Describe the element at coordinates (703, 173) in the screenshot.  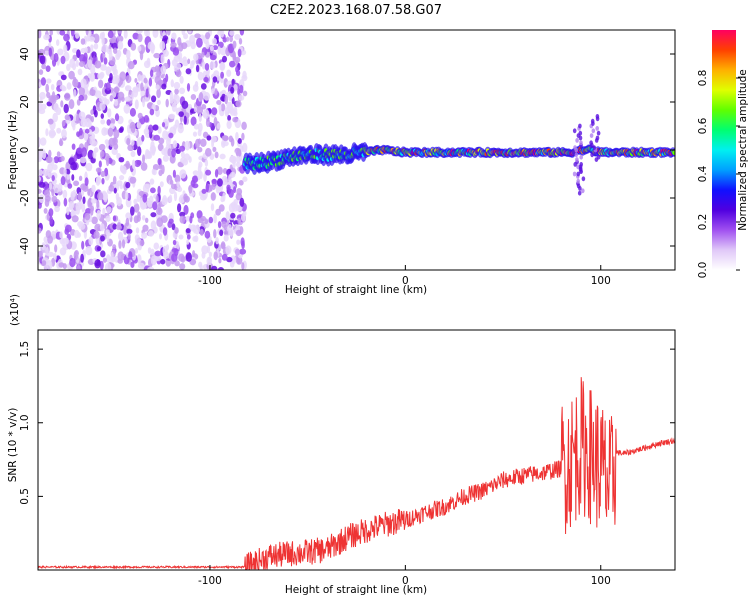
I see `colorbar-tick-label: 0.4` at that location.